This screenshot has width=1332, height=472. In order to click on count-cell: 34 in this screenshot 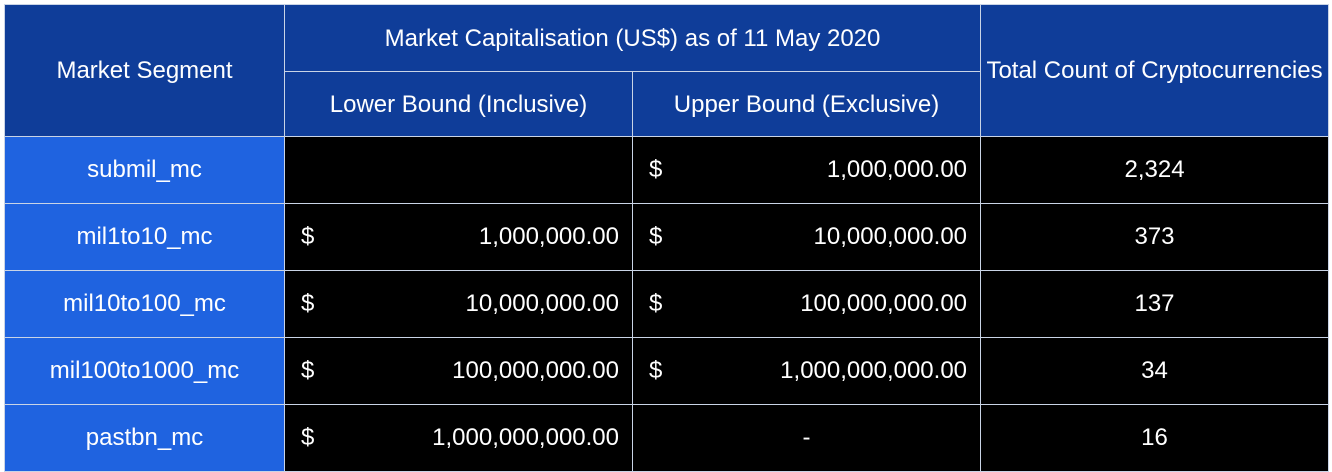, I will do `click(1155, 371)`.